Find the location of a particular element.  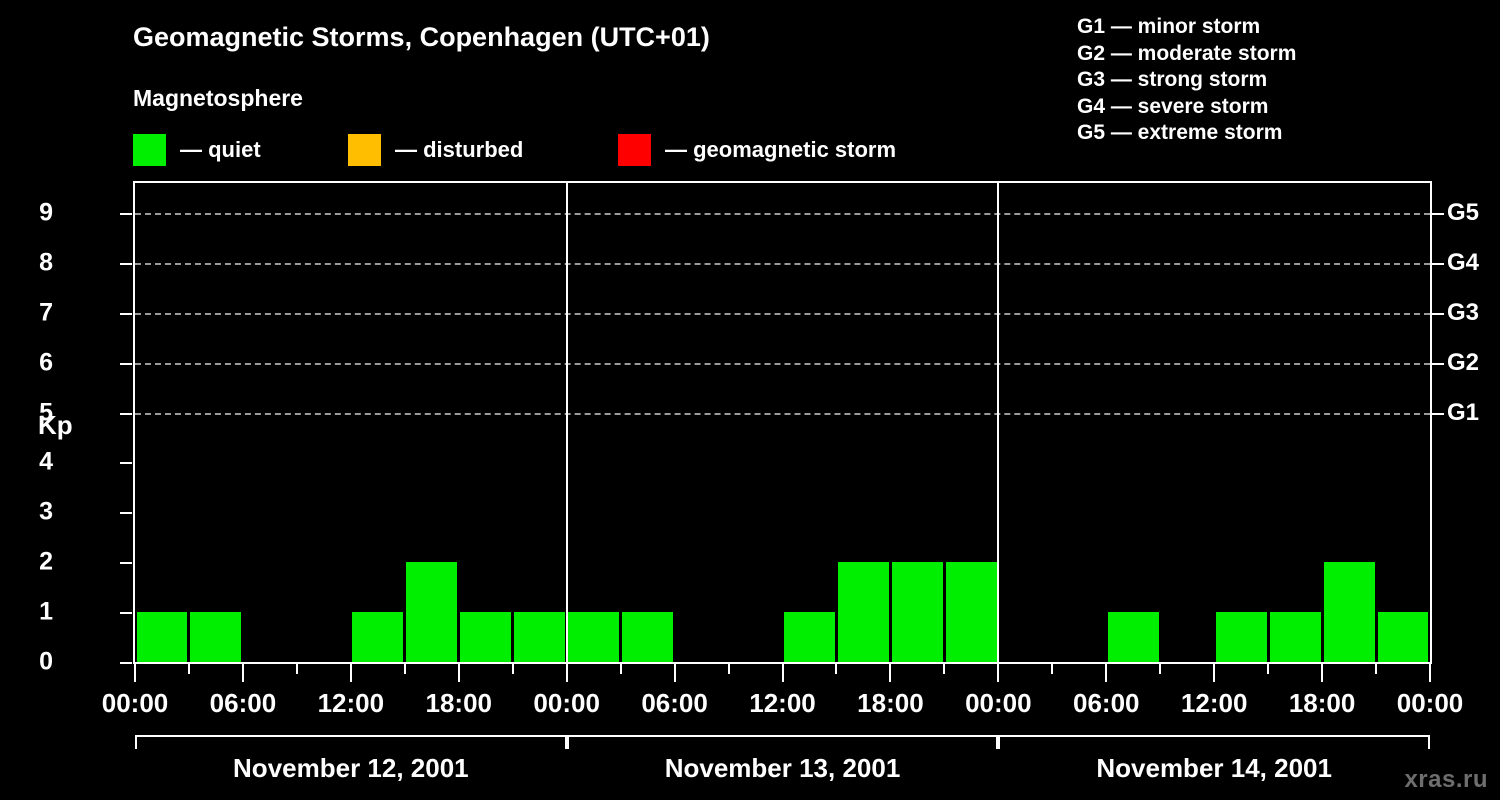

legend-item-quiet: — quiet is located at coordinates (197, 150).